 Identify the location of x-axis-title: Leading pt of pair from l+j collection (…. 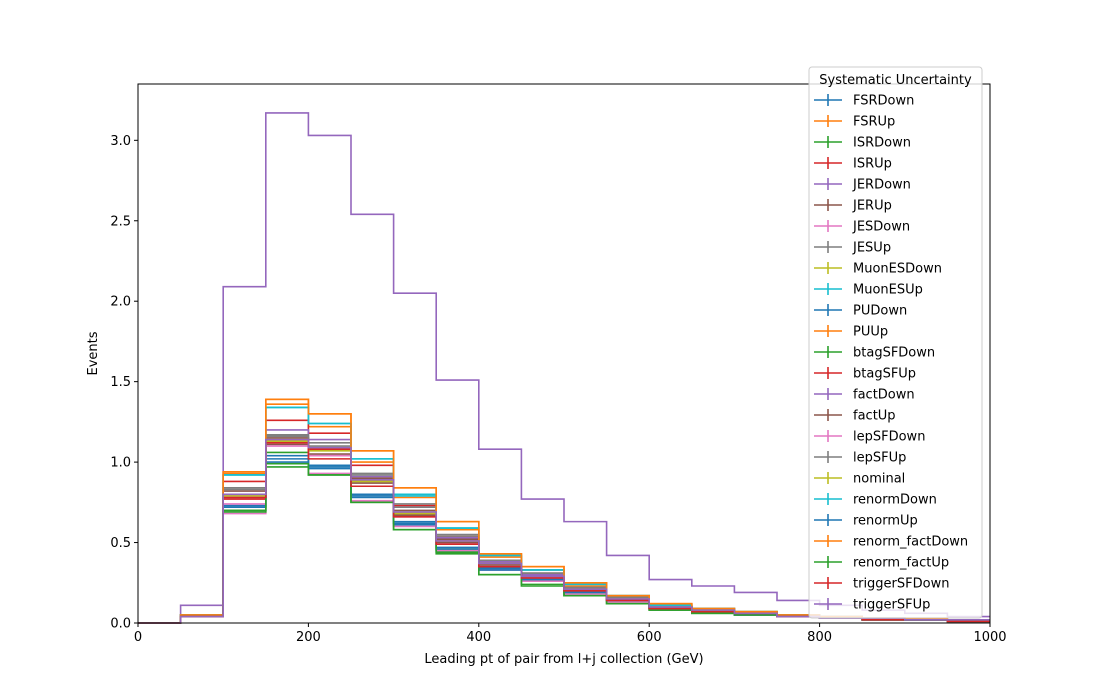
(563, 659).